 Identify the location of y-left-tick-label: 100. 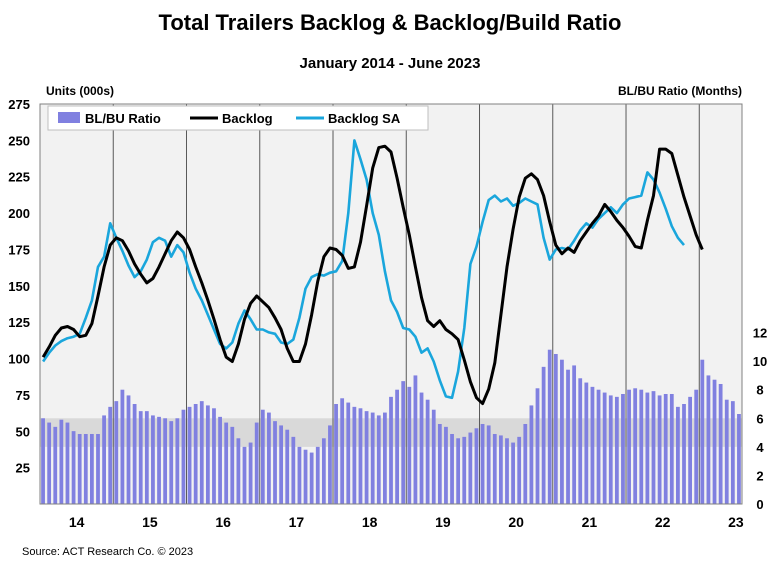
(19, 359).